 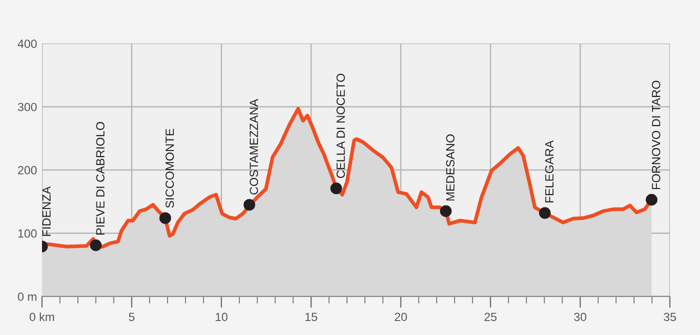 I want to click on annotation: FELEGARA, so click(x=549, y=171).